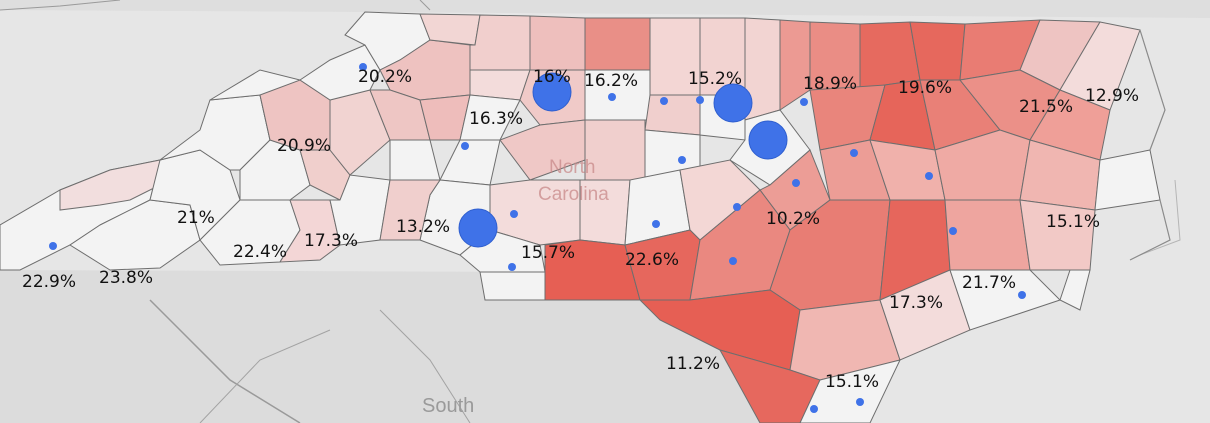  Describe the element at coordinates (916, 303) in the screenshot. I see `pct-label-duplin: 17.3%` at that location.